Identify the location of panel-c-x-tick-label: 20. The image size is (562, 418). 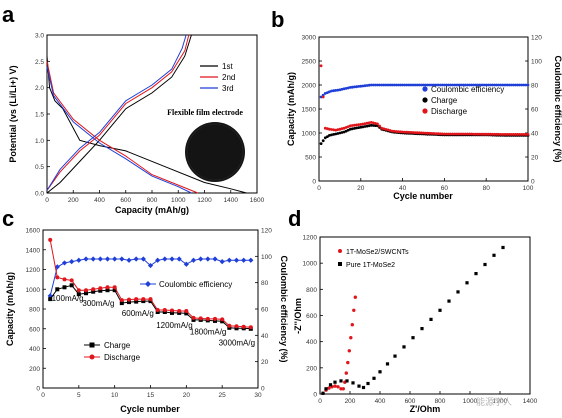
(187, 395).